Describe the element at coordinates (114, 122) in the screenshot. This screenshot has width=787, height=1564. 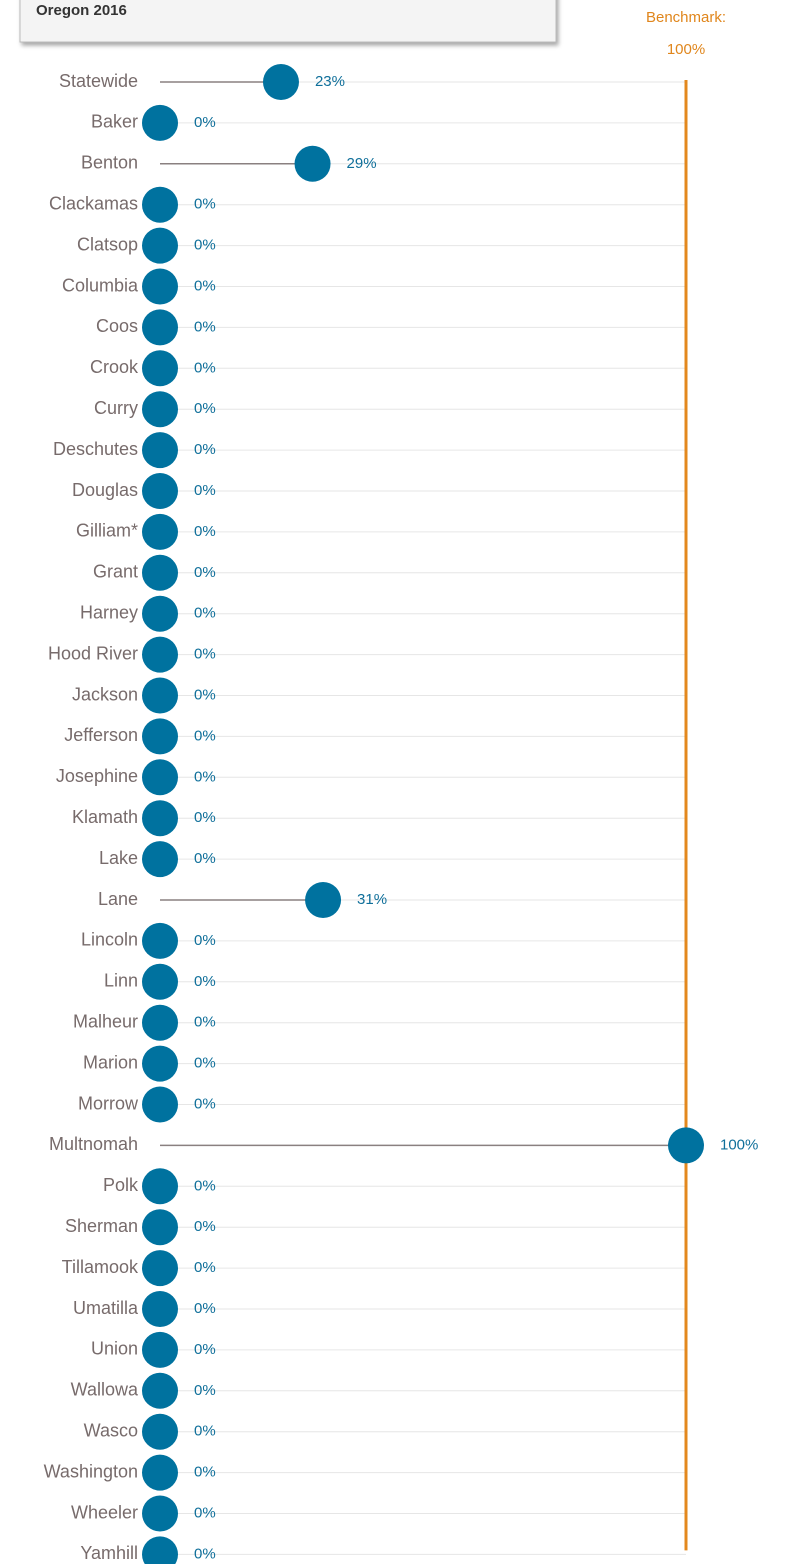
I see `category-label: Baker` at that location.